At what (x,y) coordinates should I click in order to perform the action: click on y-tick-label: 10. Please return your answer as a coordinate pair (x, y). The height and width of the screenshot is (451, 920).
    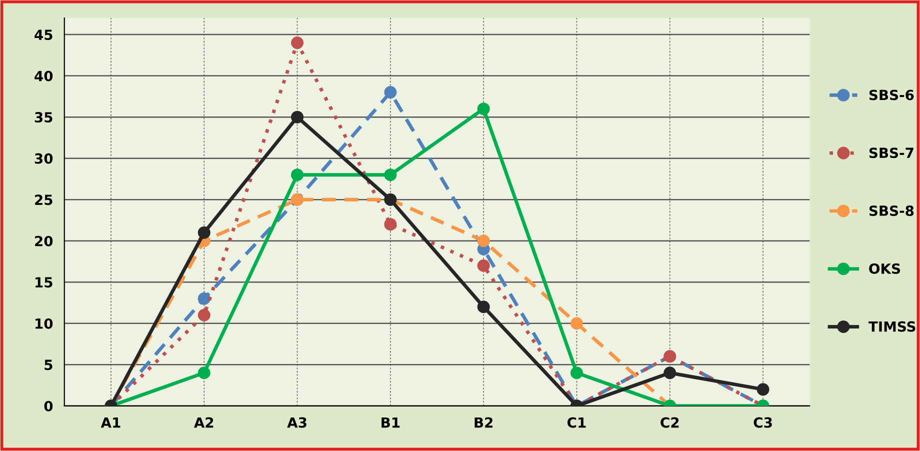
    Looking at the image, I should click on (44, 323).